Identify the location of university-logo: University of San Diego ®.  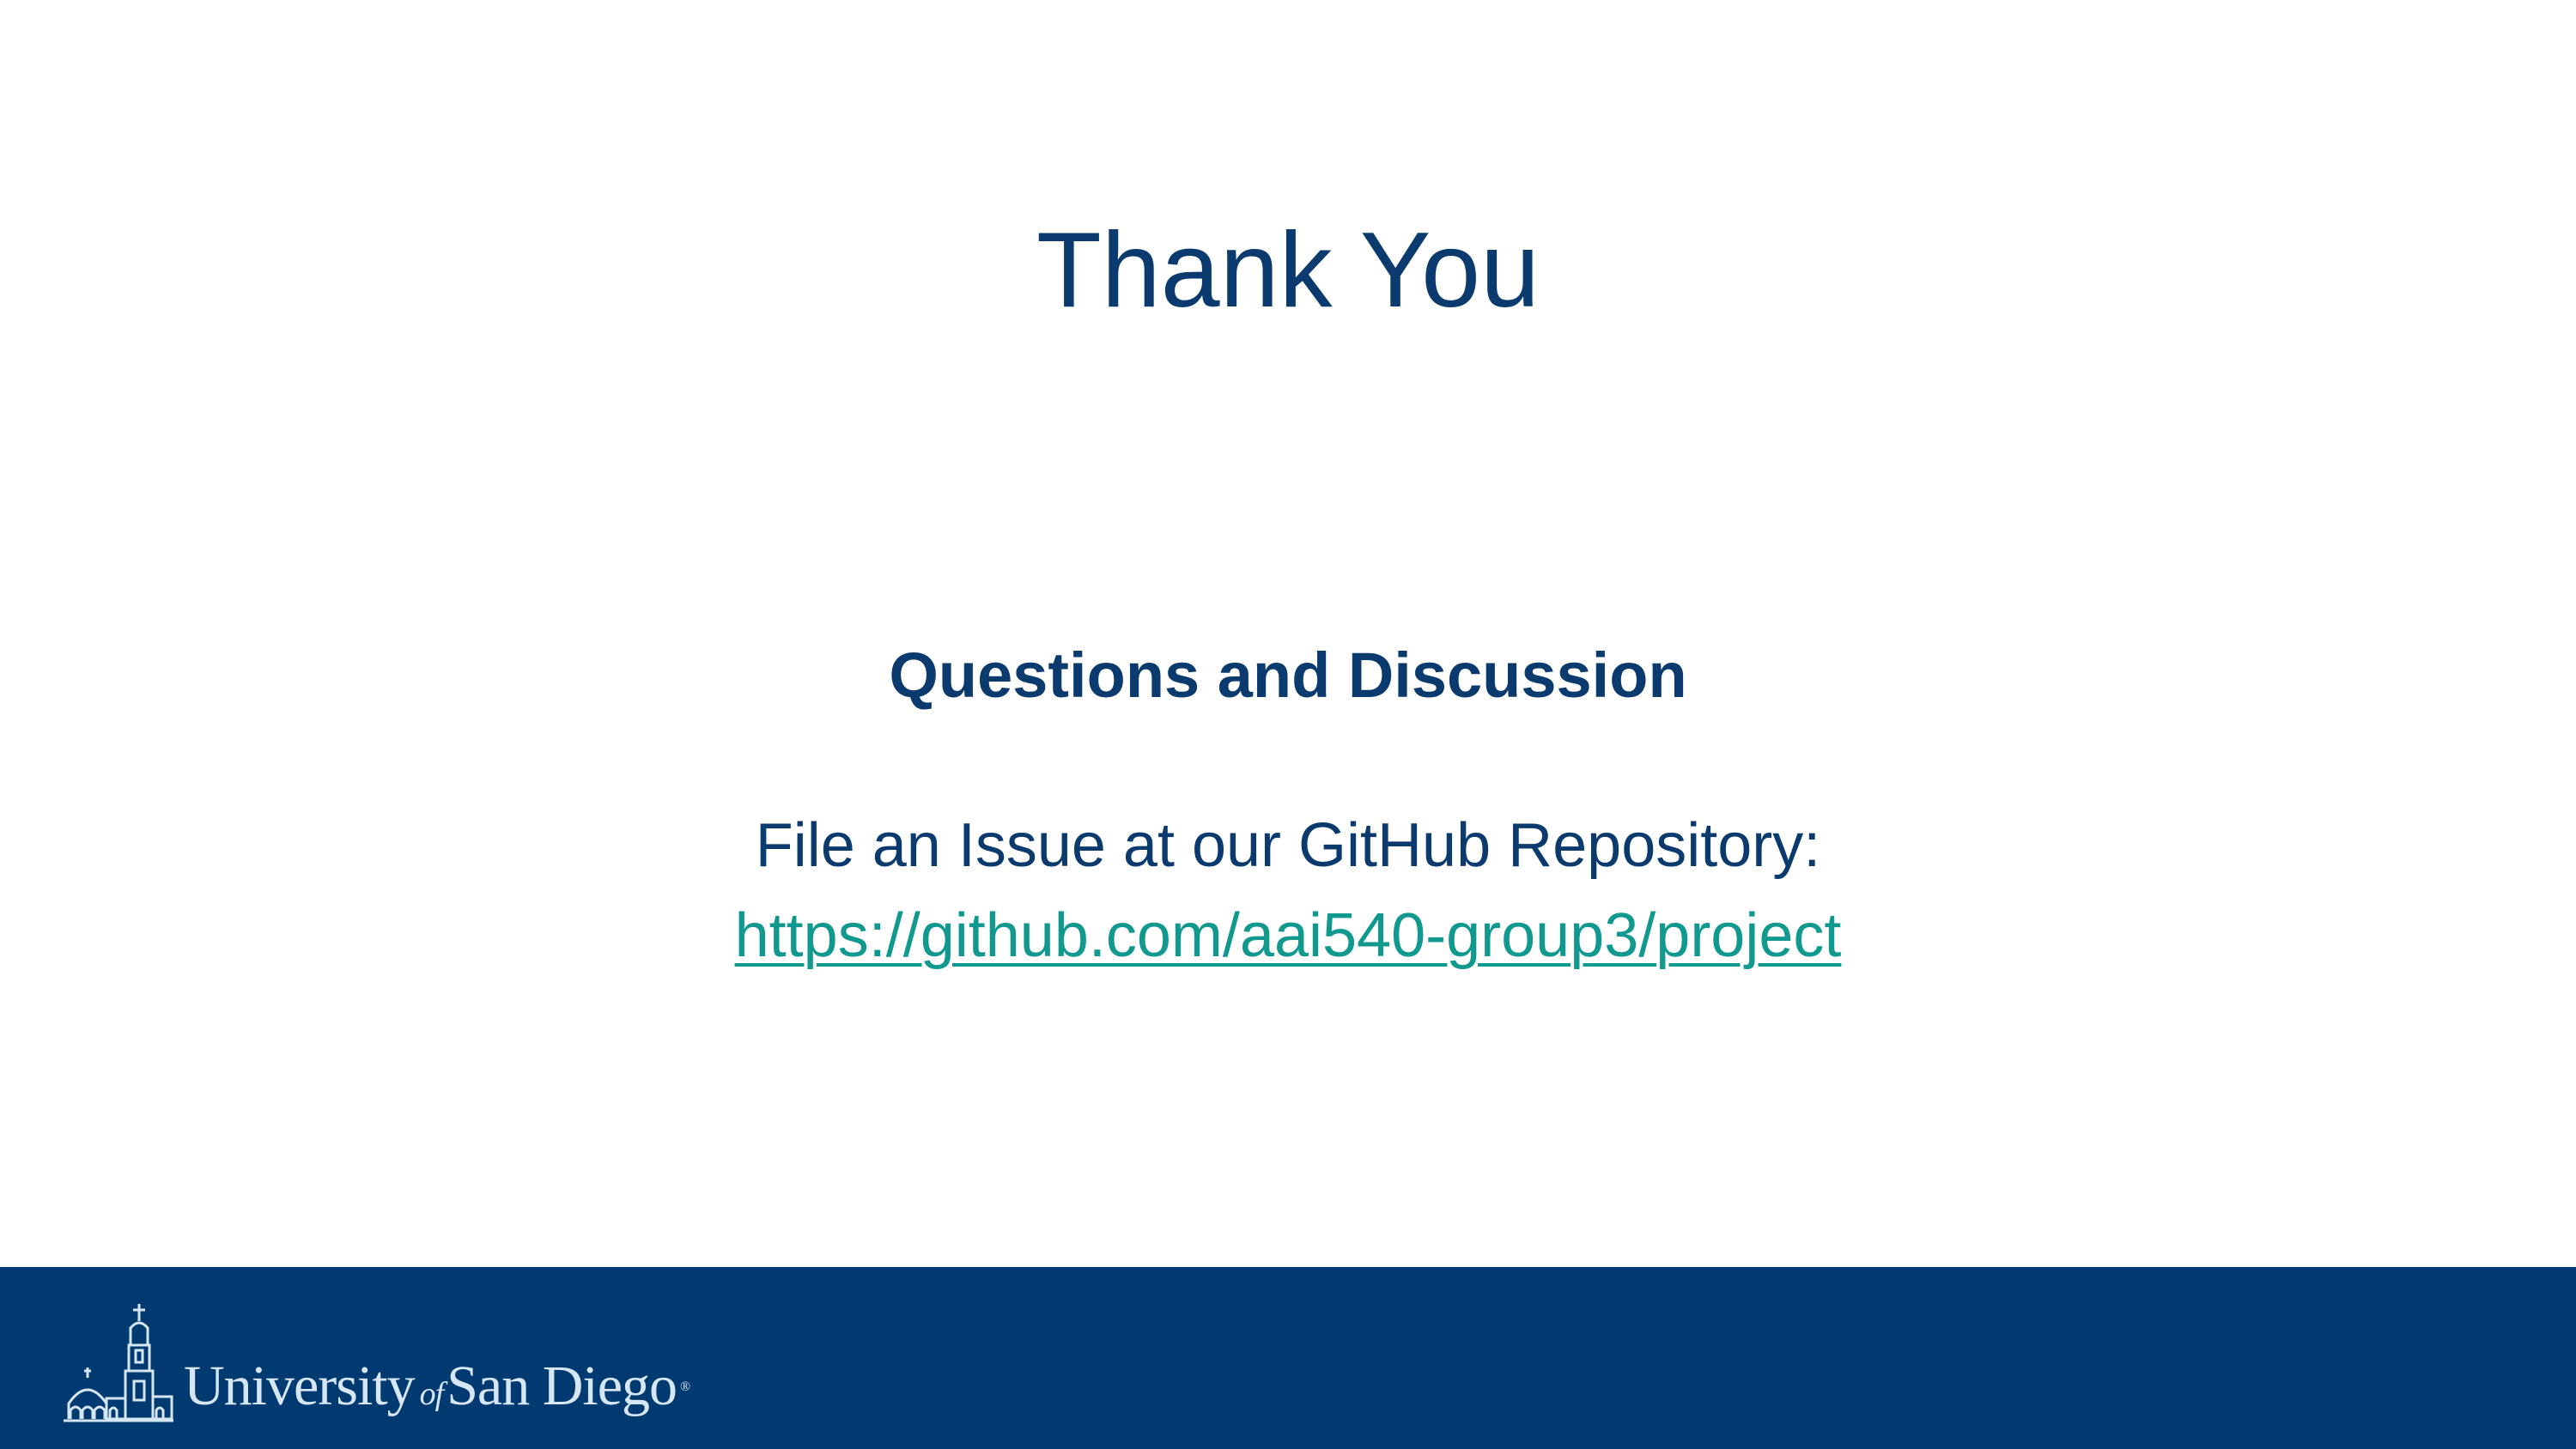
(376, 1365).